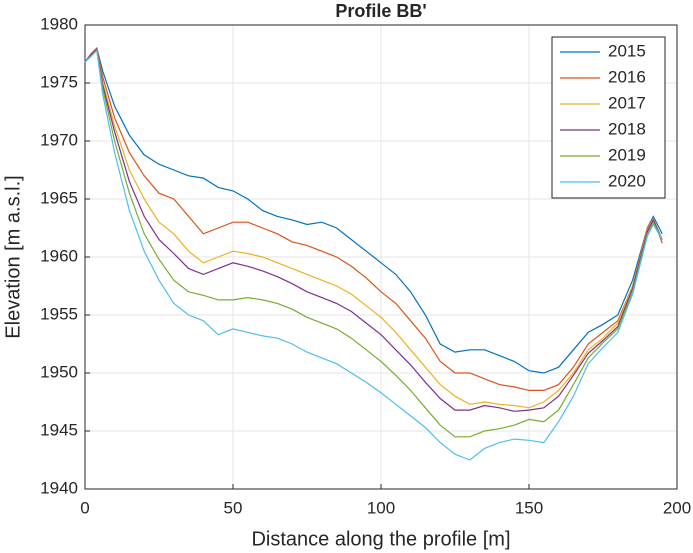  What do you see at coordinates (380, 11) in the screenshot?
I see `chart-title: Profile BB'` at bounding box center [380, 11].